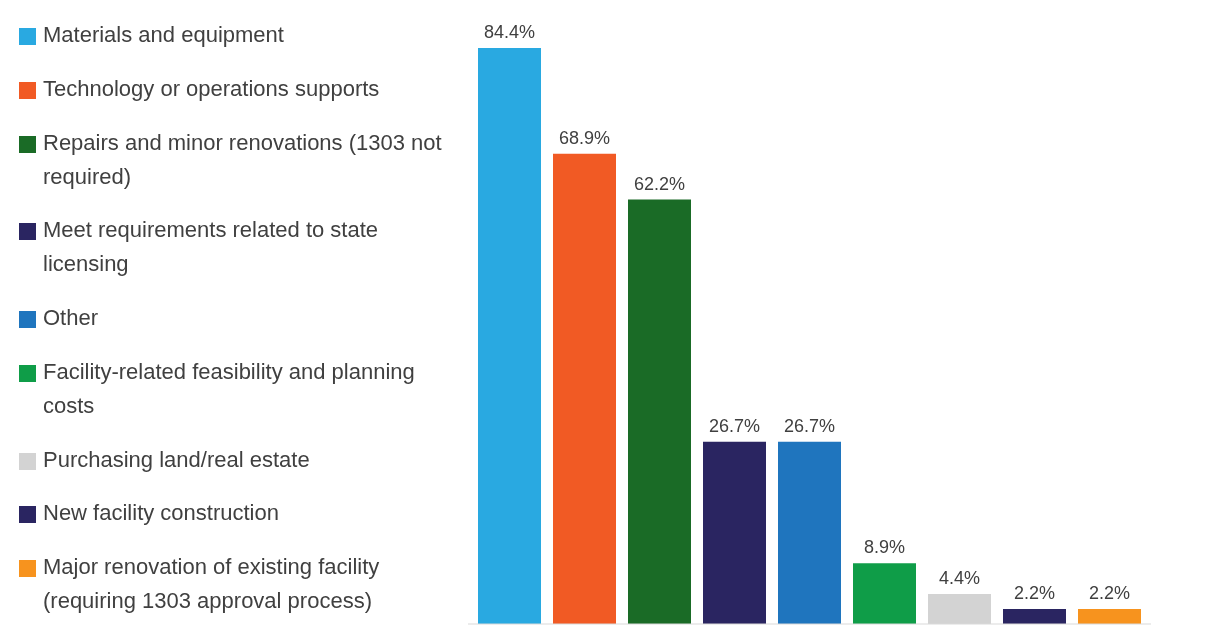  What do you see at coordinates (176, 459) in the screenshot?
I see `legend-label: Purchasing land/real estate` at bounding box center [176, 459].